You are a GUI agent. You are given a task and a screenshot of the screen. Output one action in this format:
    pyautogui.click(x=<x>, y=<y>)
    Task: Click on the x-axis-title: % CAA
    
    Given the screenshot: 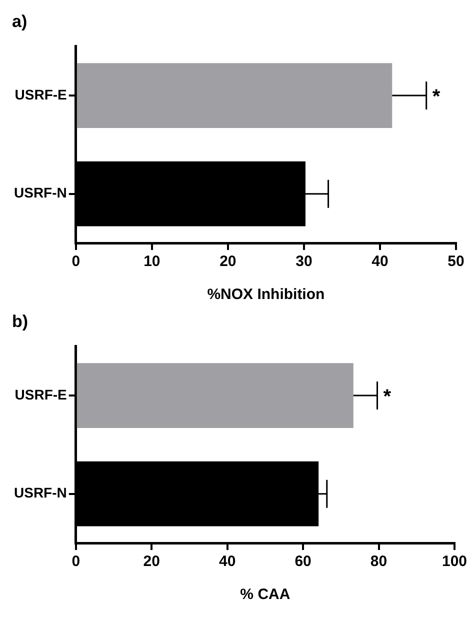 What is the action you would take?
    pyautogui.click(x=265, y=595)
    